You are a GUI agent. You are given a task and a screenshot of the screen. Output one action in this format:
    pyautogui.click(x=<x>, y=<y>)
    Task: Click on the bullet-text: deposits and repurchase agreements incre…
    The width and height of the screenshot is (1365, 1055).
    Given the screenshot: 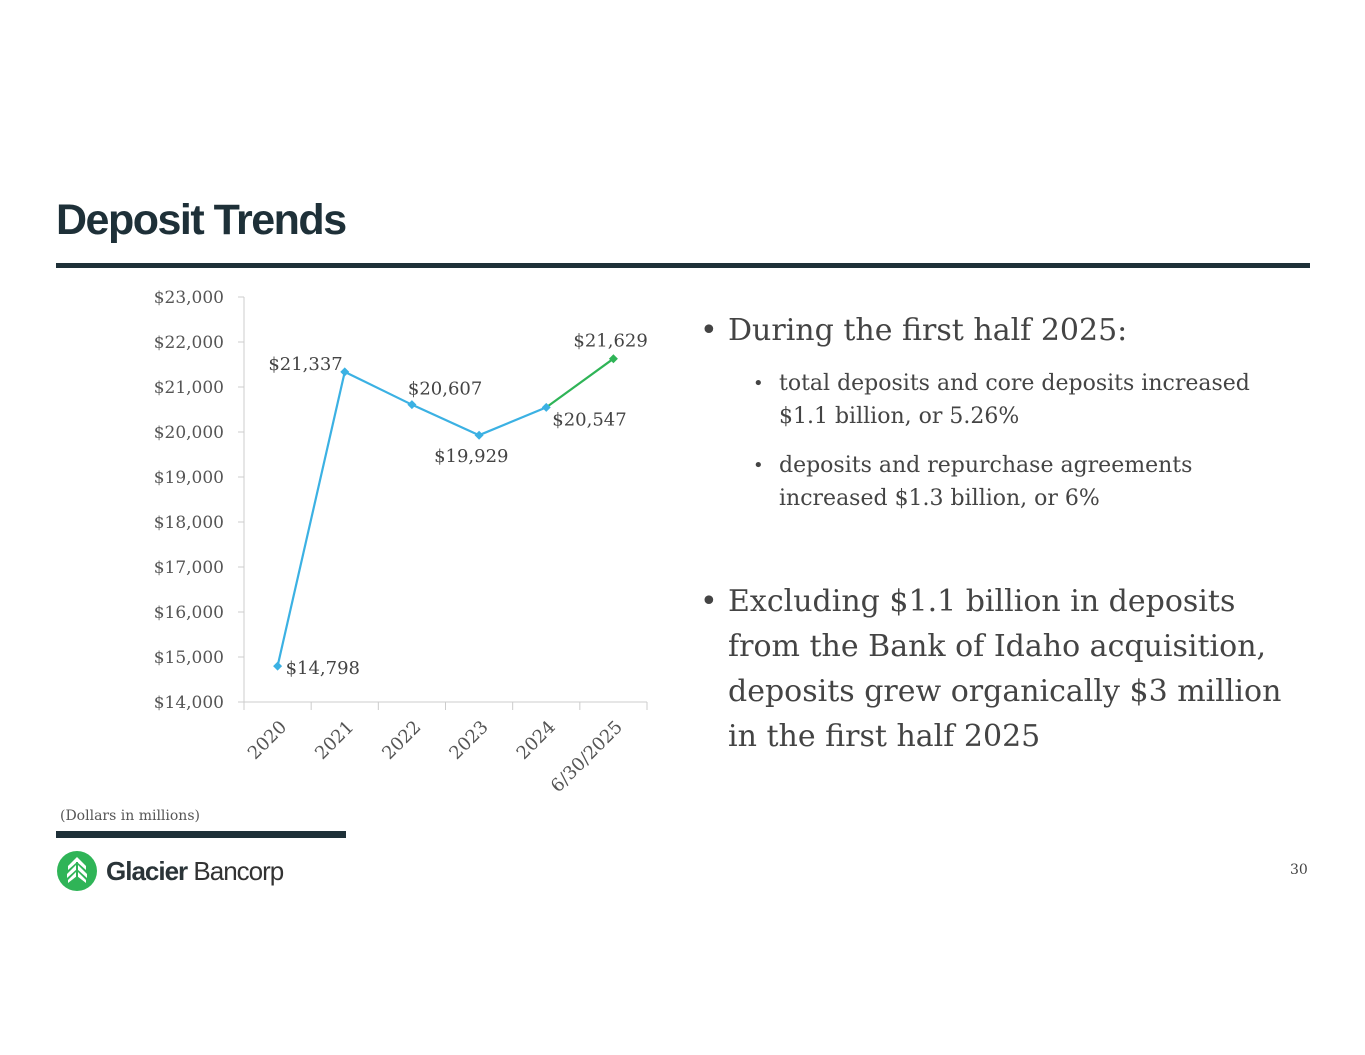 What is the action you would take?
    pyautogui.click(x=986, y=482)
    